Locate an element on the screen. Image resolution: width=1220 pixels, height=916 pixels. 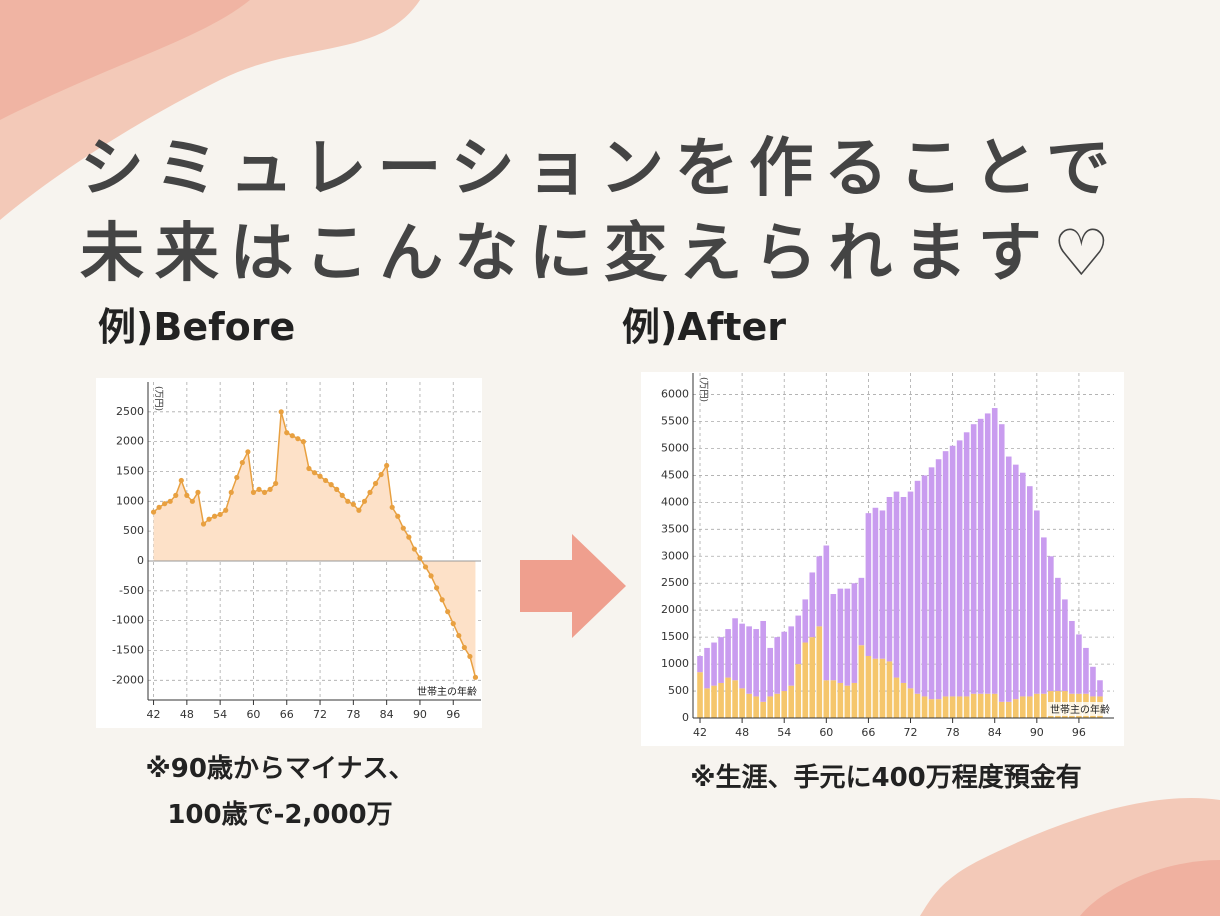
y-tick-label: -2000 is located at coordinates (128, 679).